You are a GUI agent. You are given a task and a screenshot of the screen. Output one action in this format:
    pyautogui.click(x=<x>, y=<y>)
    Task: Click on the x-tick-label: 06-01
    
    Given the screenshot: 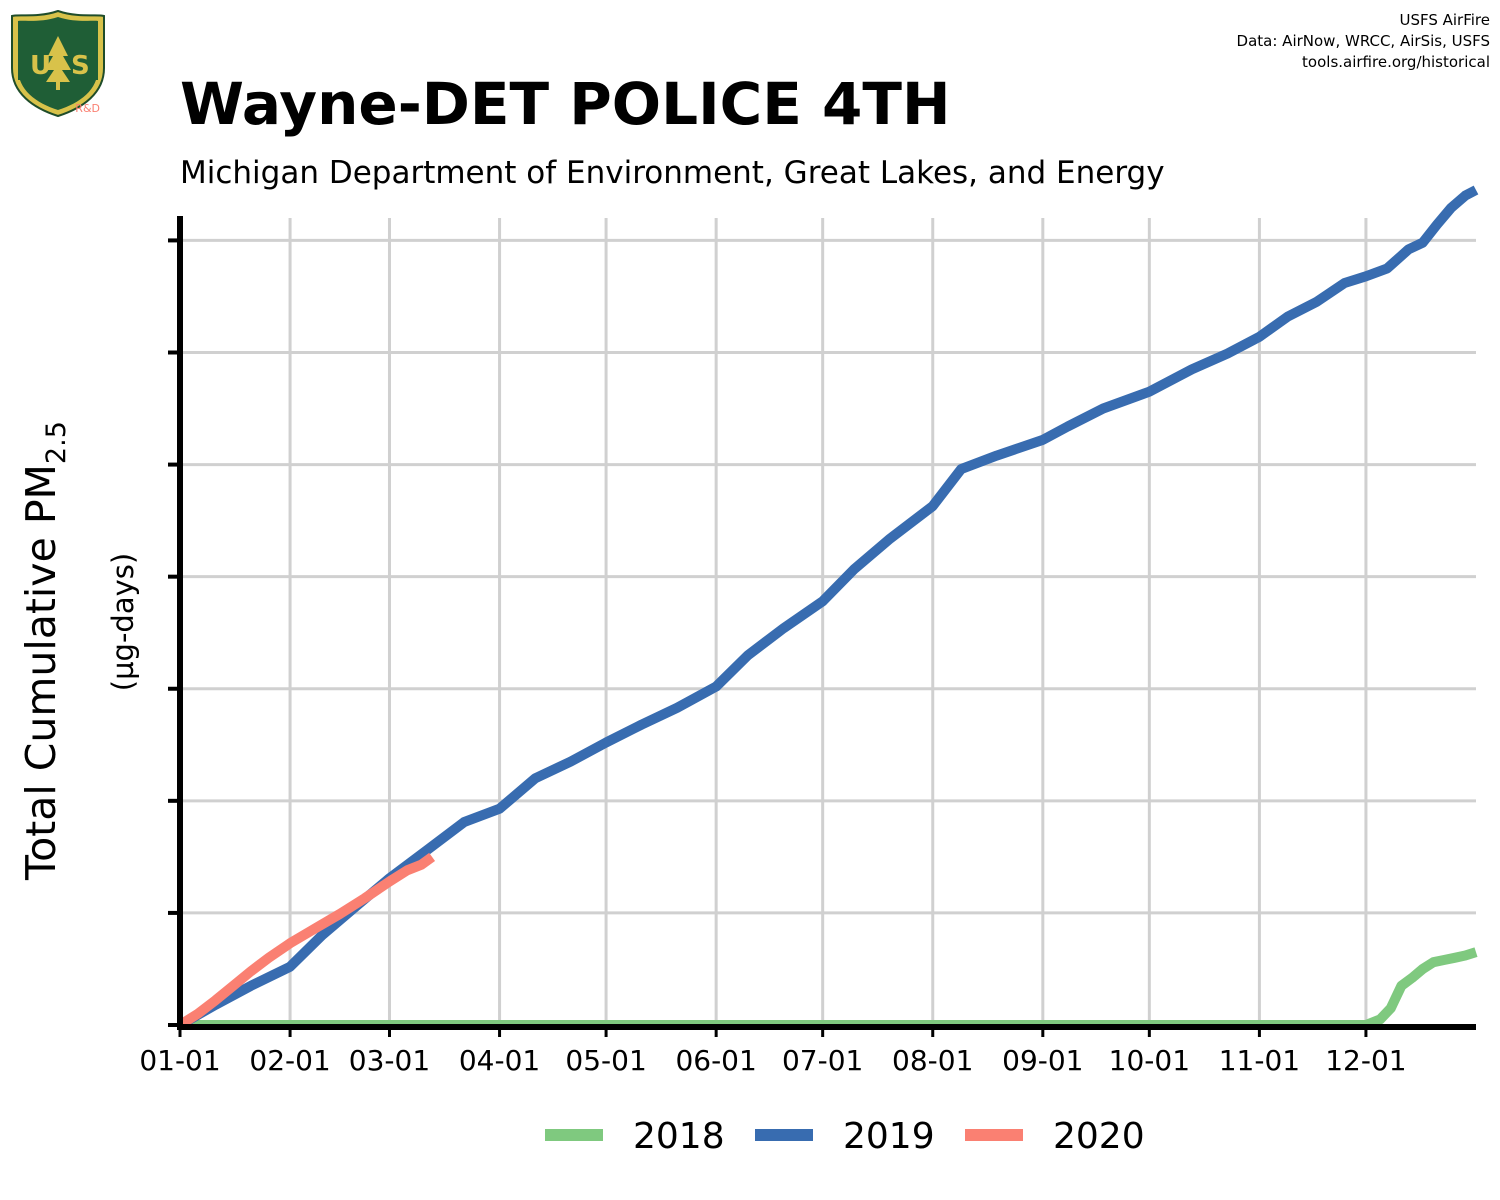 What is the action you would take?
    pyautogui.click(x=715, y=1060)
    